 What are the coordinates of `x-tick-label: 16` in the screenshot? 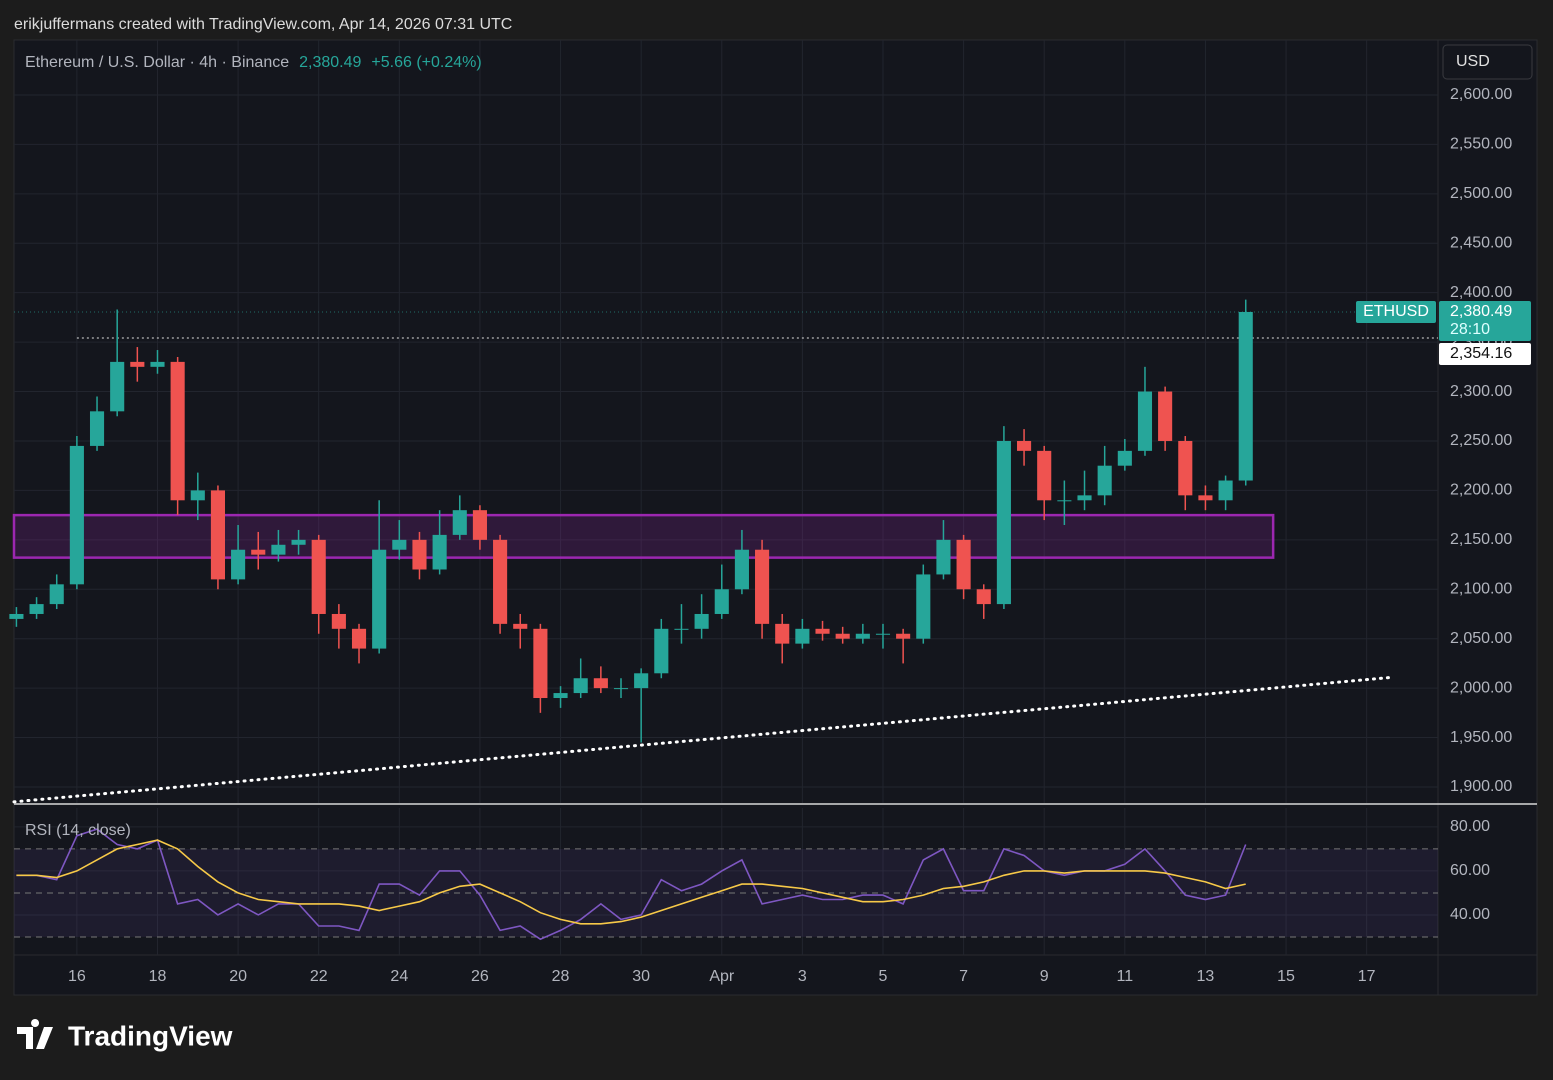 It's located at (77, 976).